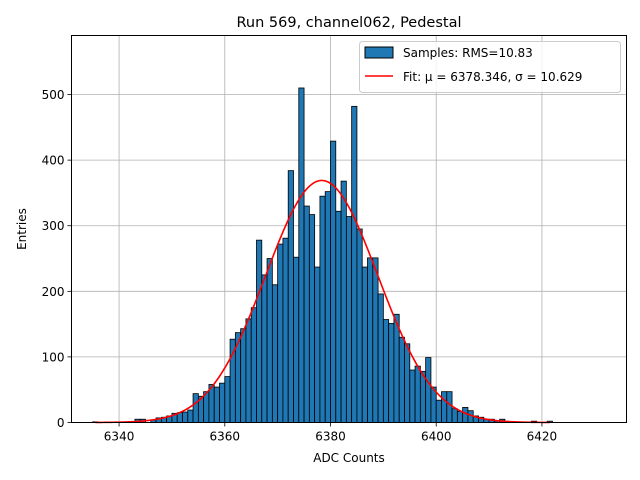 Image resolution: width=640 pixels, height=480 pixels. What do you see at coordinates (53, 226) in the screenshot?
I see `y-tick-label: 300` at bounding box center [53, 226].